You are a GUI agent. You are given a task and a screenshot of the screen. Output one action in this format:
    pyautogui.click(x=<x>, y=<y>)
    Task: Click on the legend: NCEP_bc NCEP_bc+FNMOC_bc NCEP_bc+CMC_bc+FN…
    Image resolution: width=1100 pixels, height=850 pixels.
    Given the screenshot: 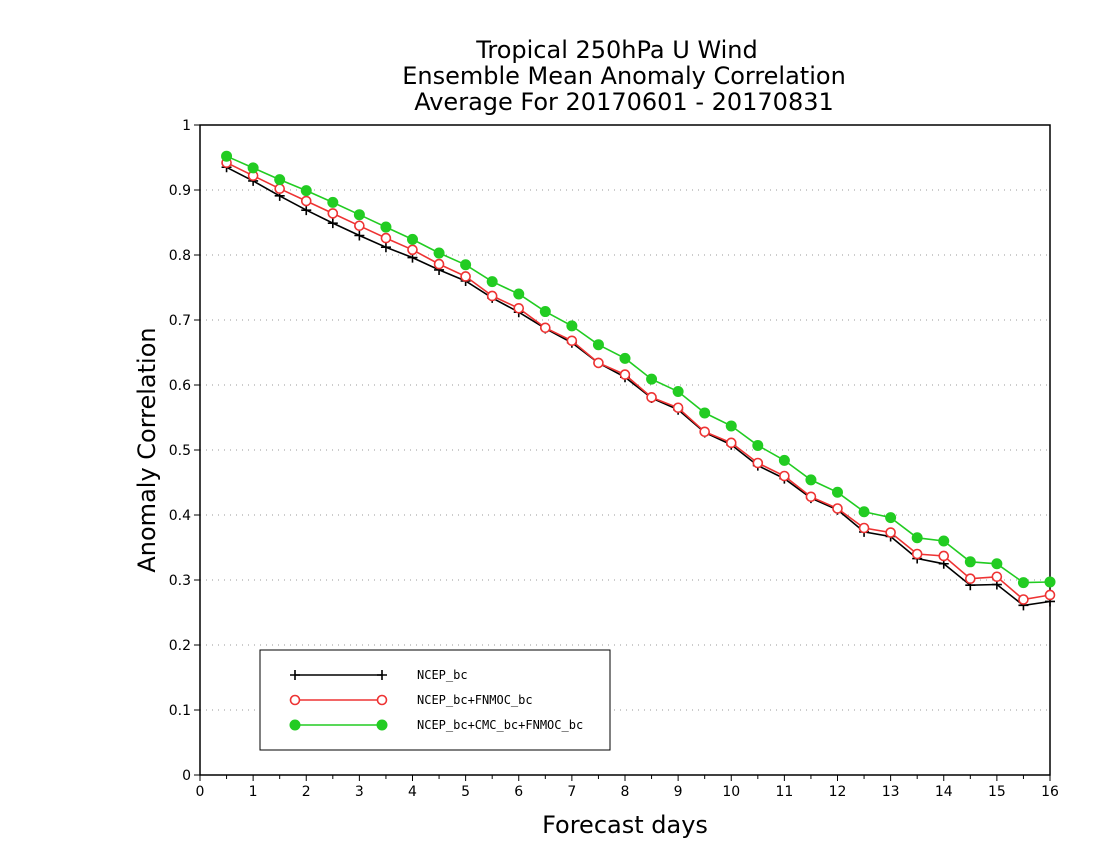 What is the action you would take?
    pyautogui.click(x=435, y=700)
    